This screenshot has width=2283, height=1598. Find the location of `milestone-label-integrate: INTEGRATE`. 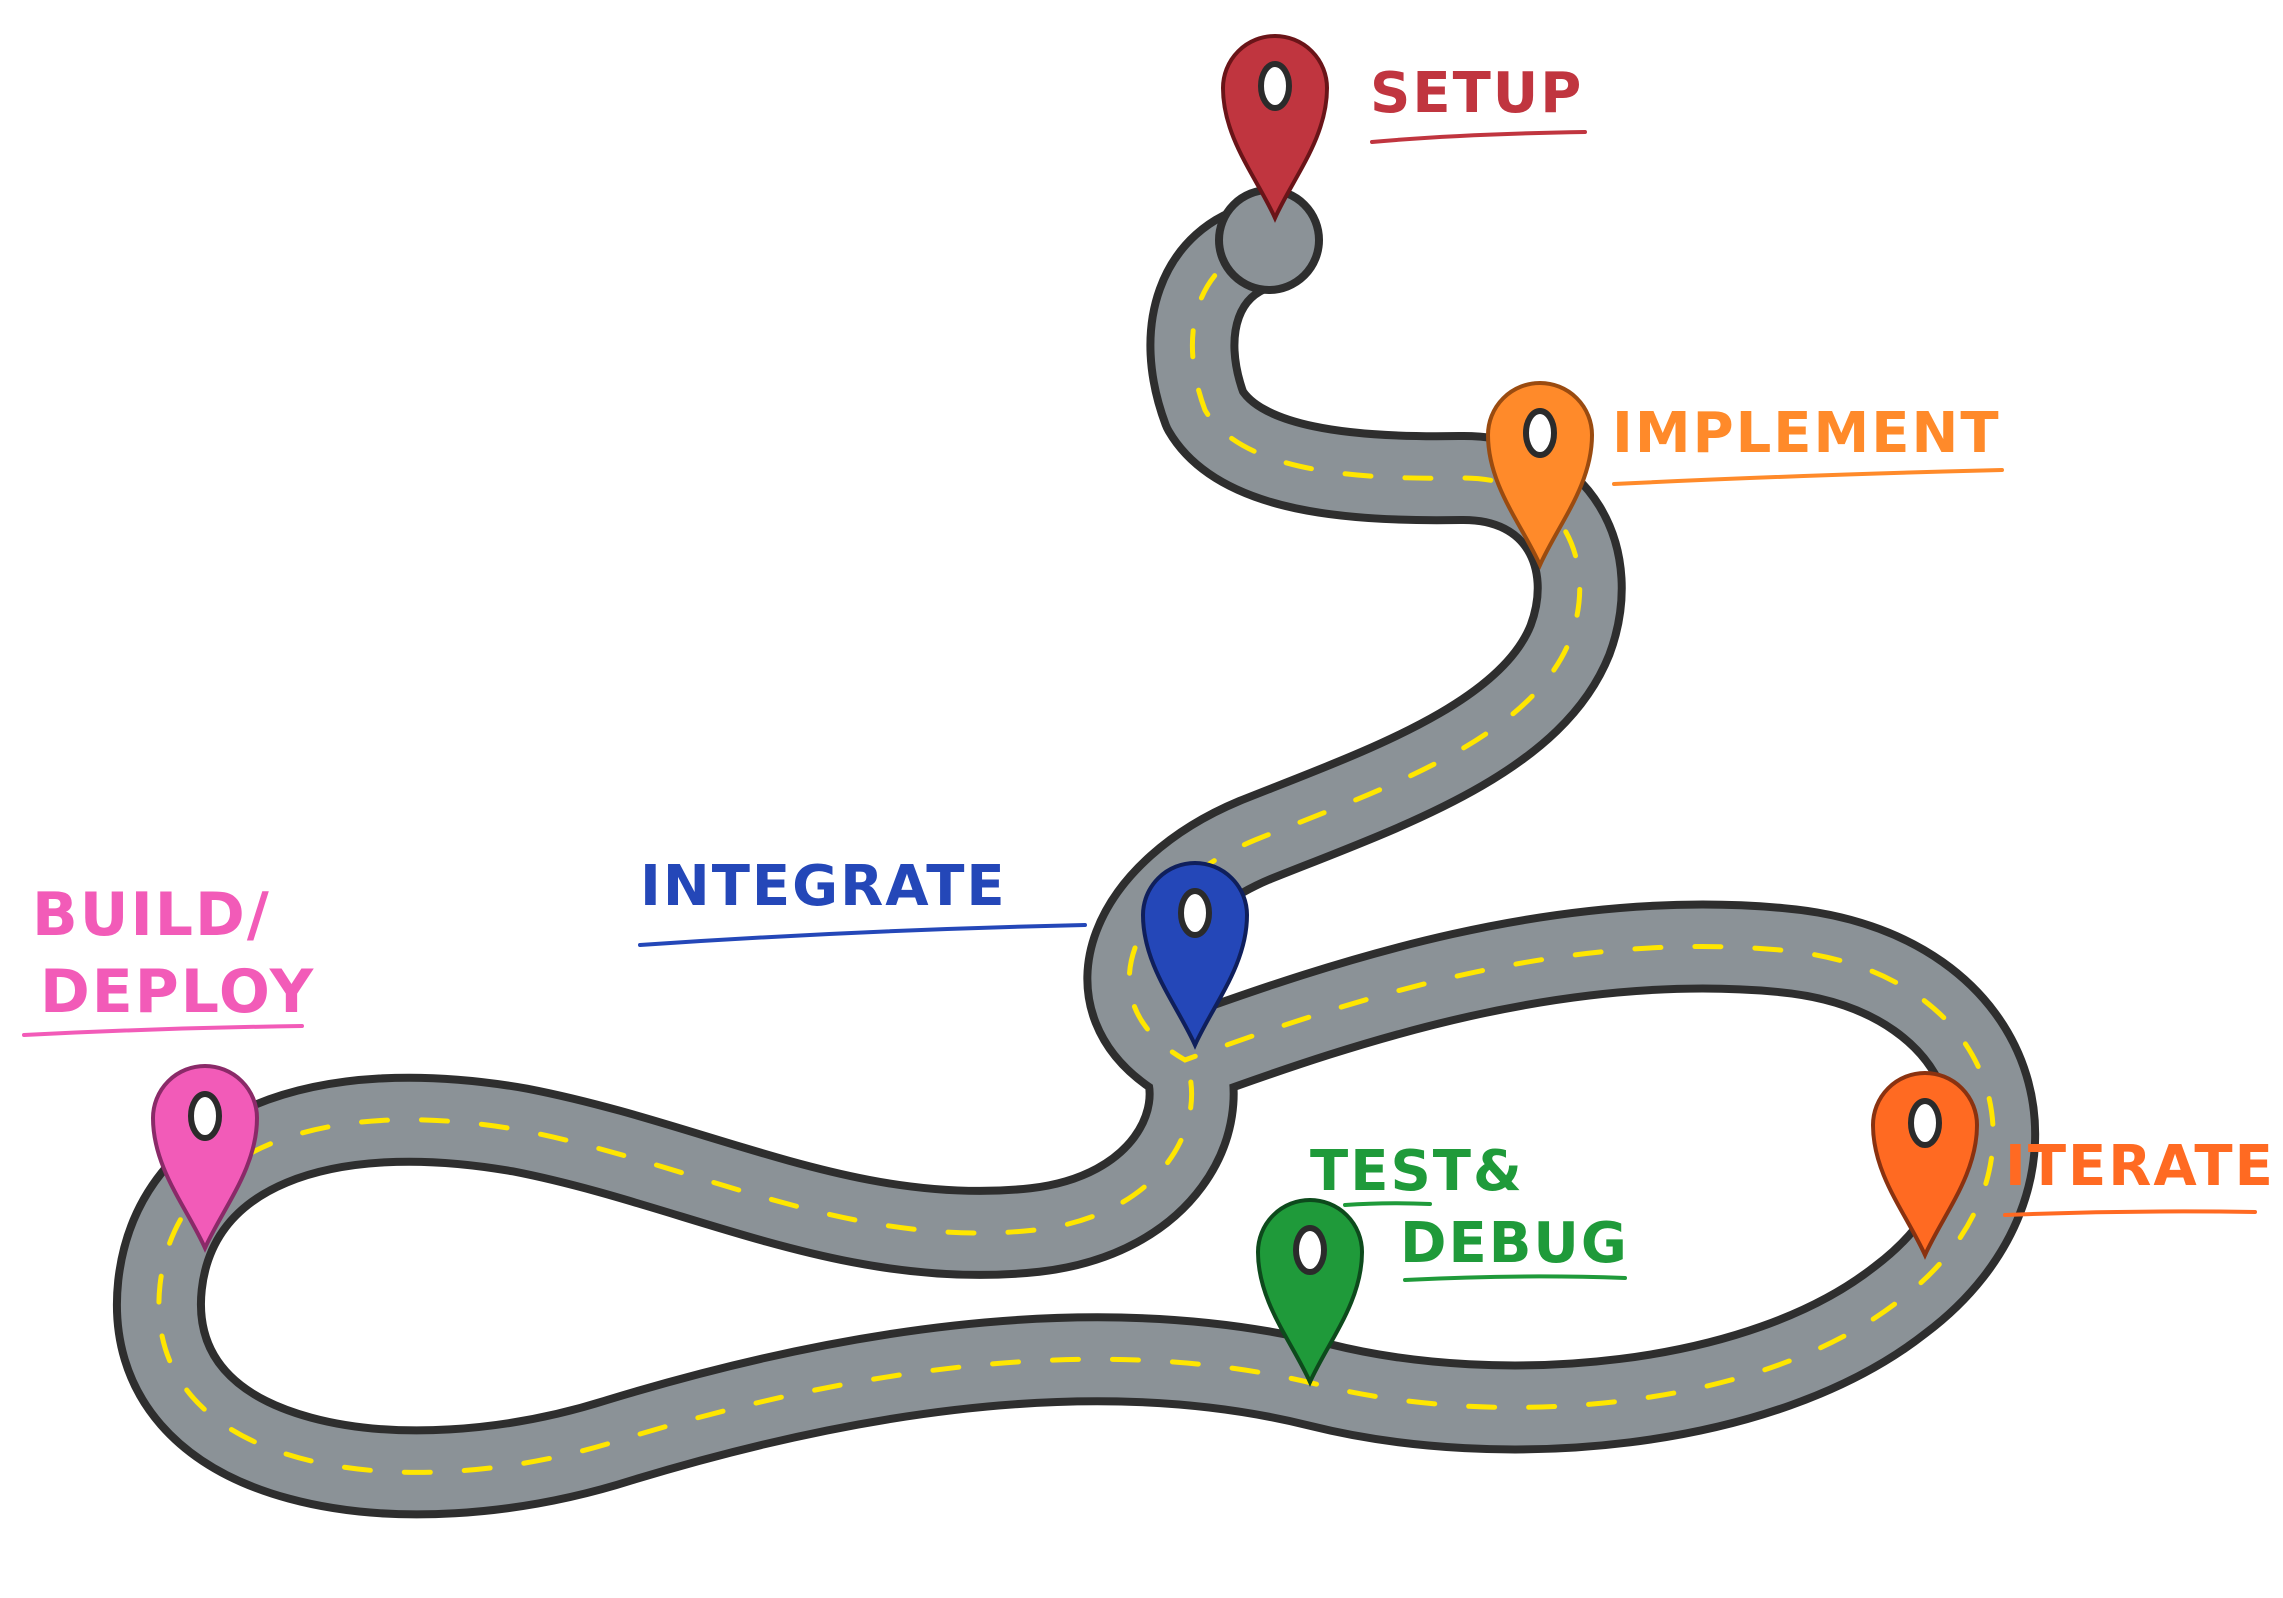

milestone-label-integrate: INTEGRATE is located at coordinates (823, 886).